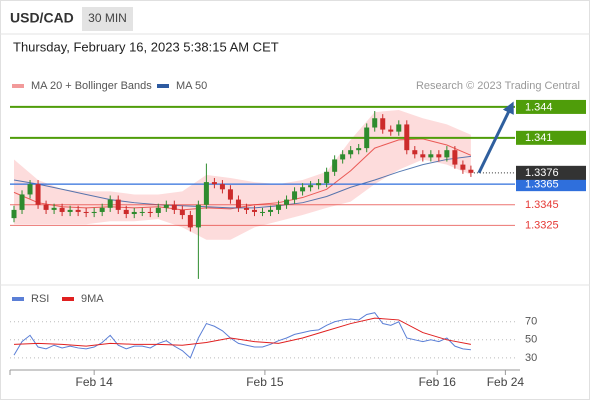 The width and height of the screenshot is (590, 400). I want to click on x-tick-label: Feb 14, so click(94, 382).